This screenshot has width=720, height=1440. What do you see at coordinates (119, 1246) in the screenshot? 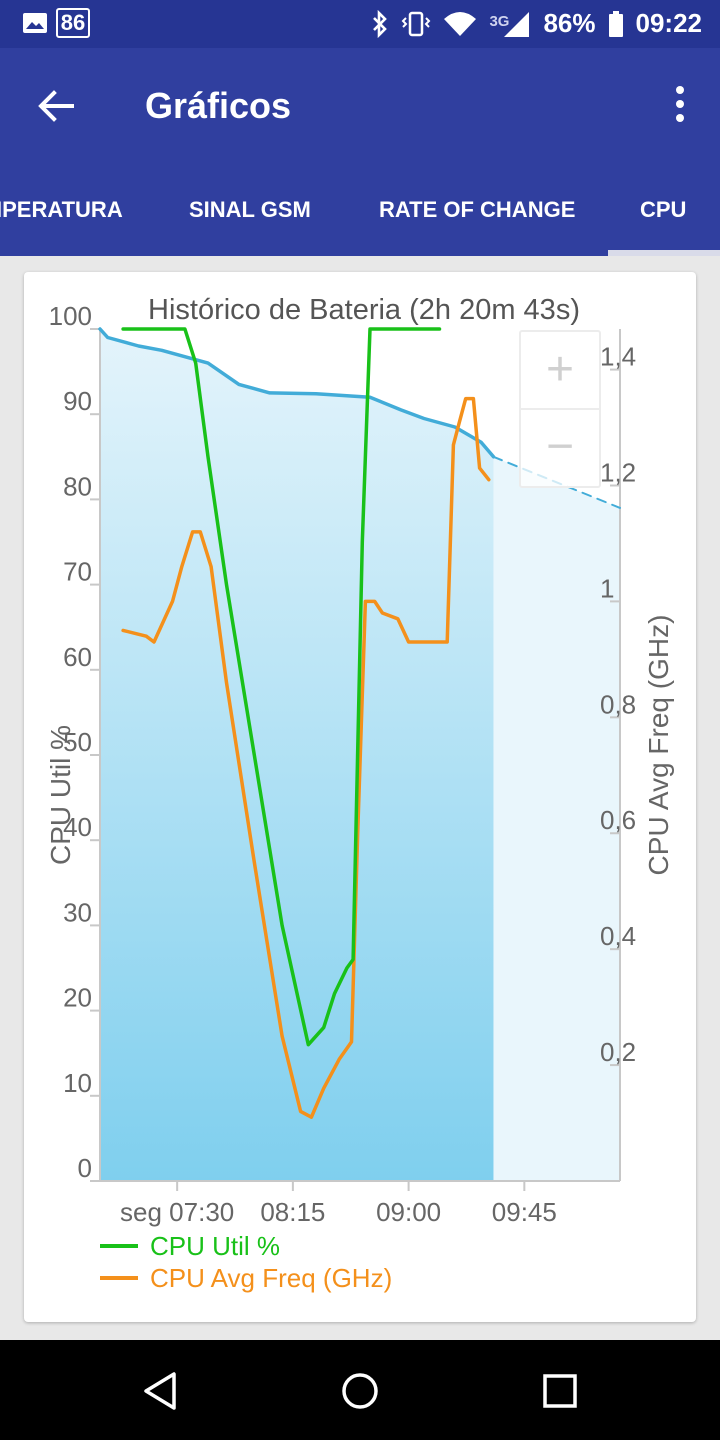
I see `legend-swatch-util` at bounding box center [119, 1246].